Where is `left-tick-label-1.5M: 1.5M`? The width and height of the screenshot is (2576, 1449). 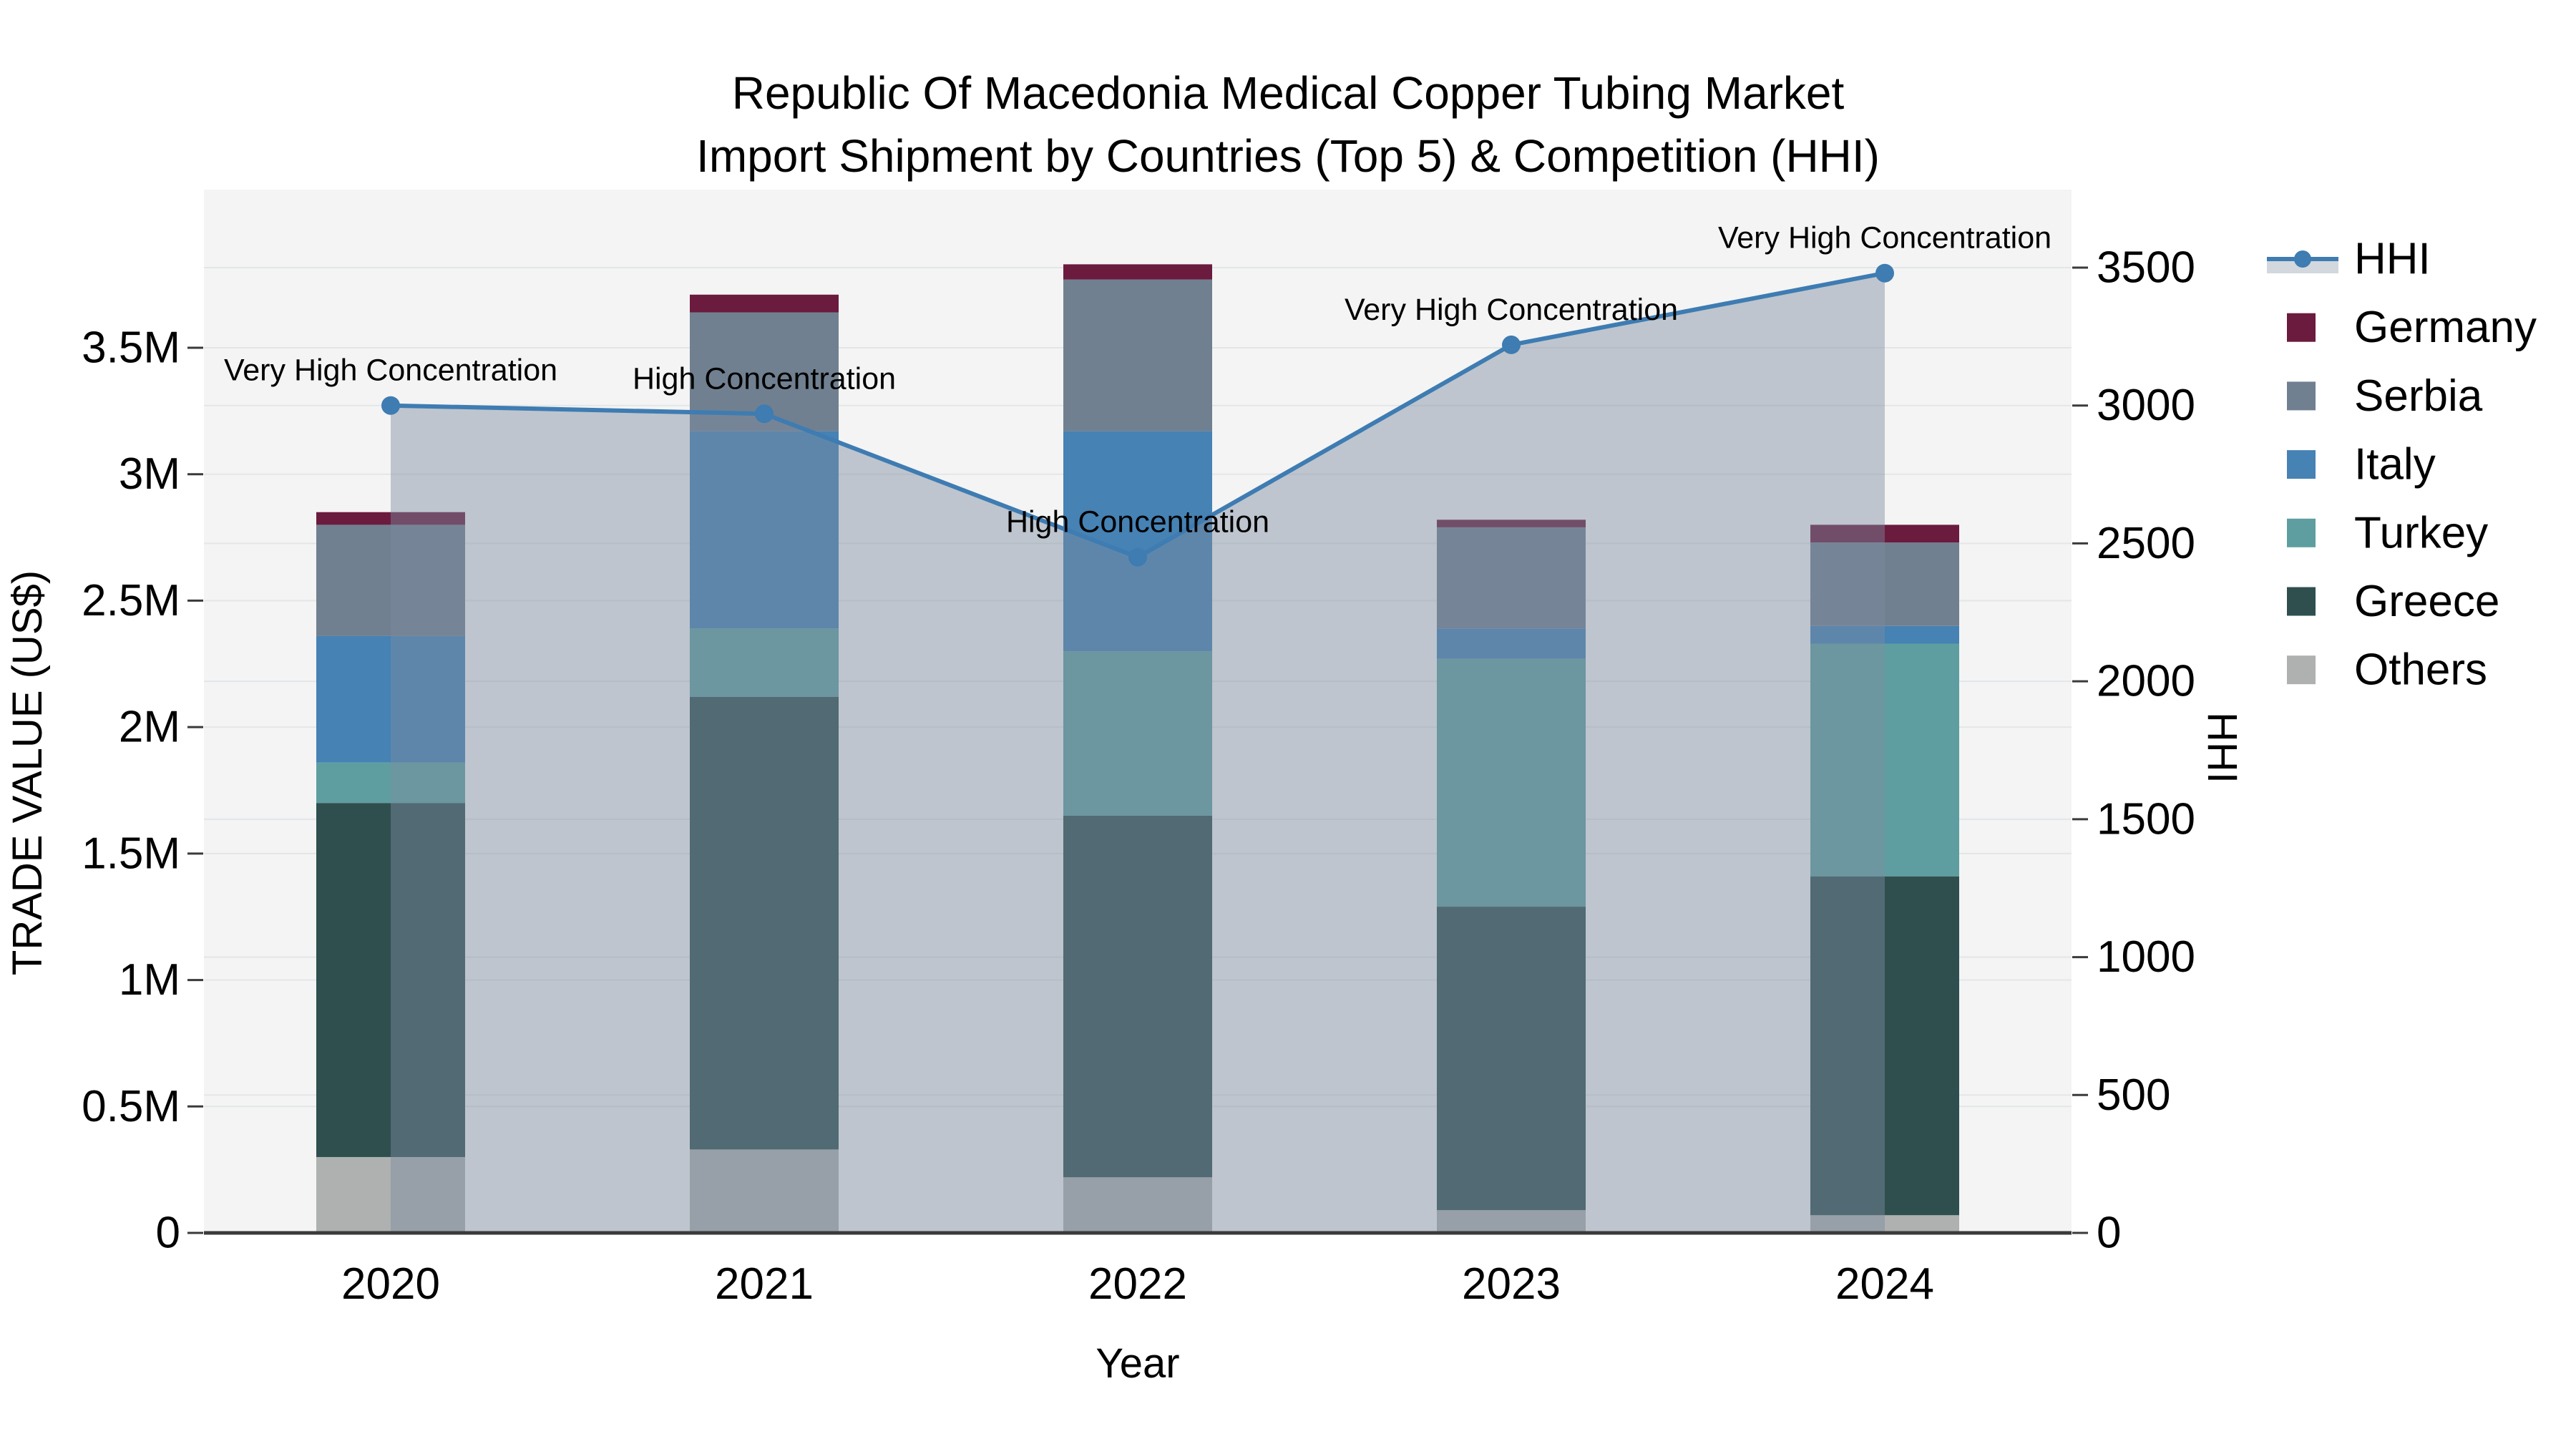 left-tick-label-1.5M: 1.5M is located at coordinates (131, 853).